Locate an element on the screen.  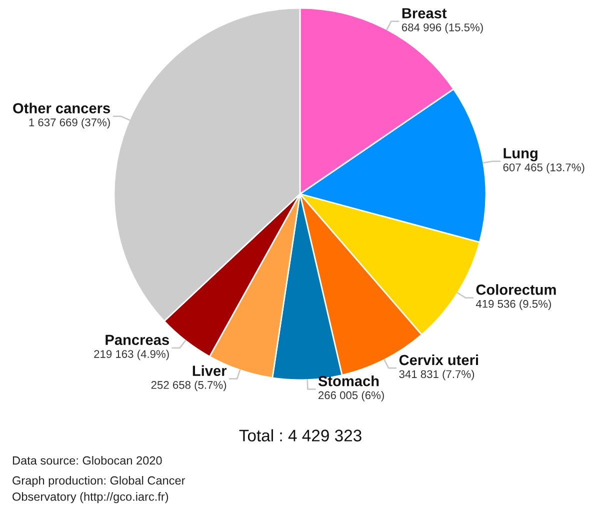
data-label: 219 163 (4.9%) is located at coordinates (131, 355).